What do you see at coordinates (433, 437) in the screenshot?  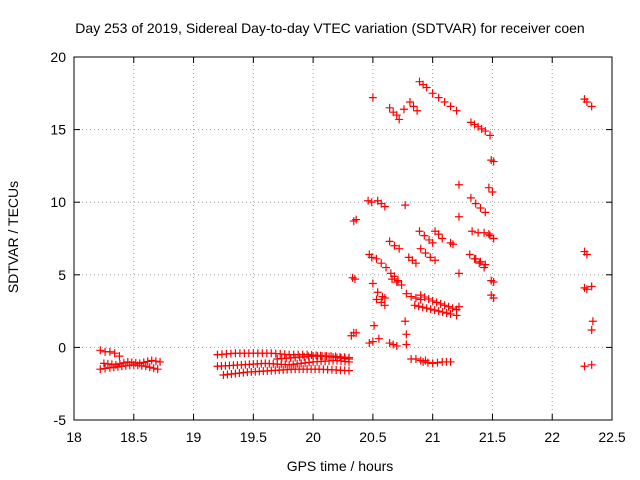 I see `x-tick-label: 21` at bounding box center [433, 437].